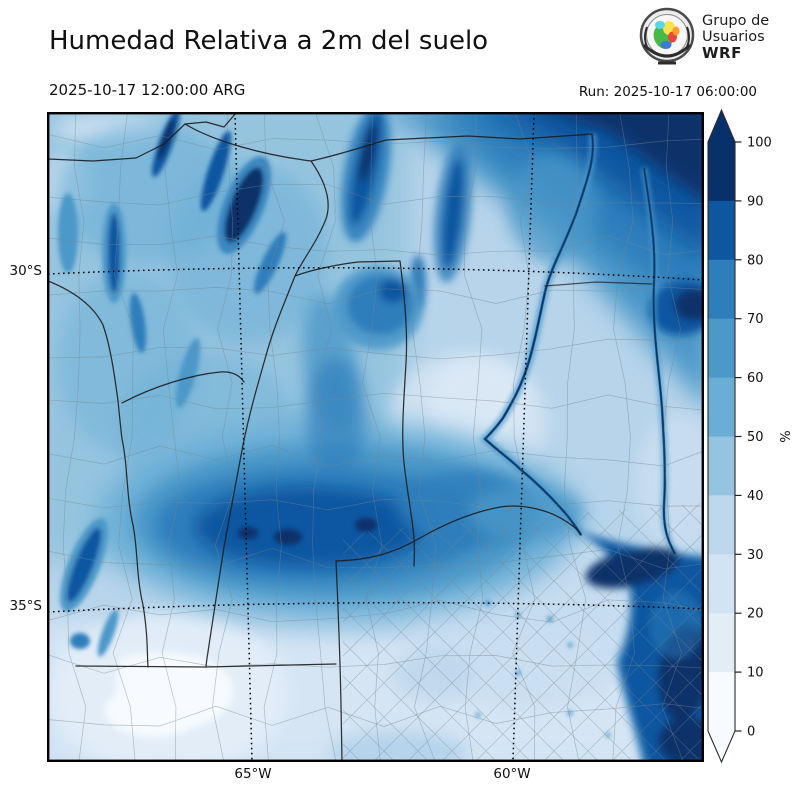 This screenshot has width=800, height=800. Describe the element at coordinates (733, 37) in the screenshot. I see `logo-line-2: Usuarios` at that location.